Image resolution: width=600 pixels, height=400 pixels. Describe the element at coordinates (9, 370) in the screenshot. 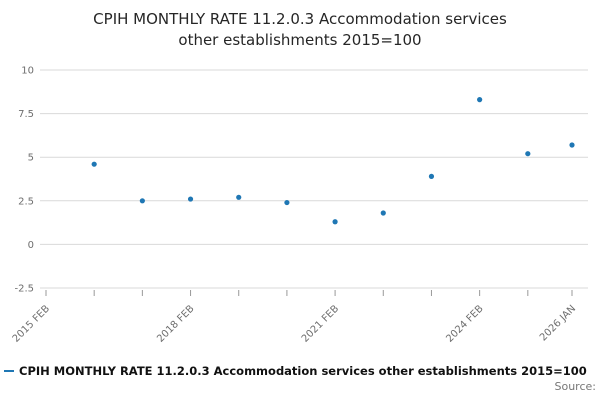

I see `legend-marker` at that location.